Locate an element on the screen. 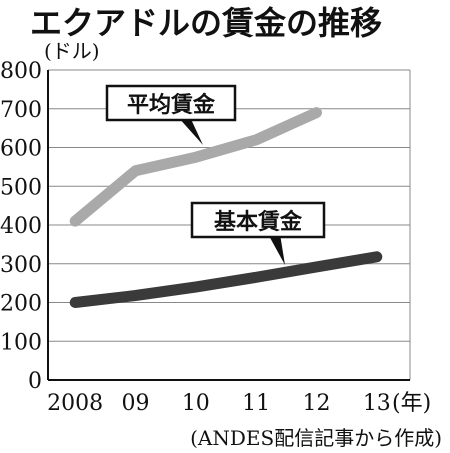 This screenshot has width=450, height=453. series-line-average-wage is located at coordinates (195, 167).